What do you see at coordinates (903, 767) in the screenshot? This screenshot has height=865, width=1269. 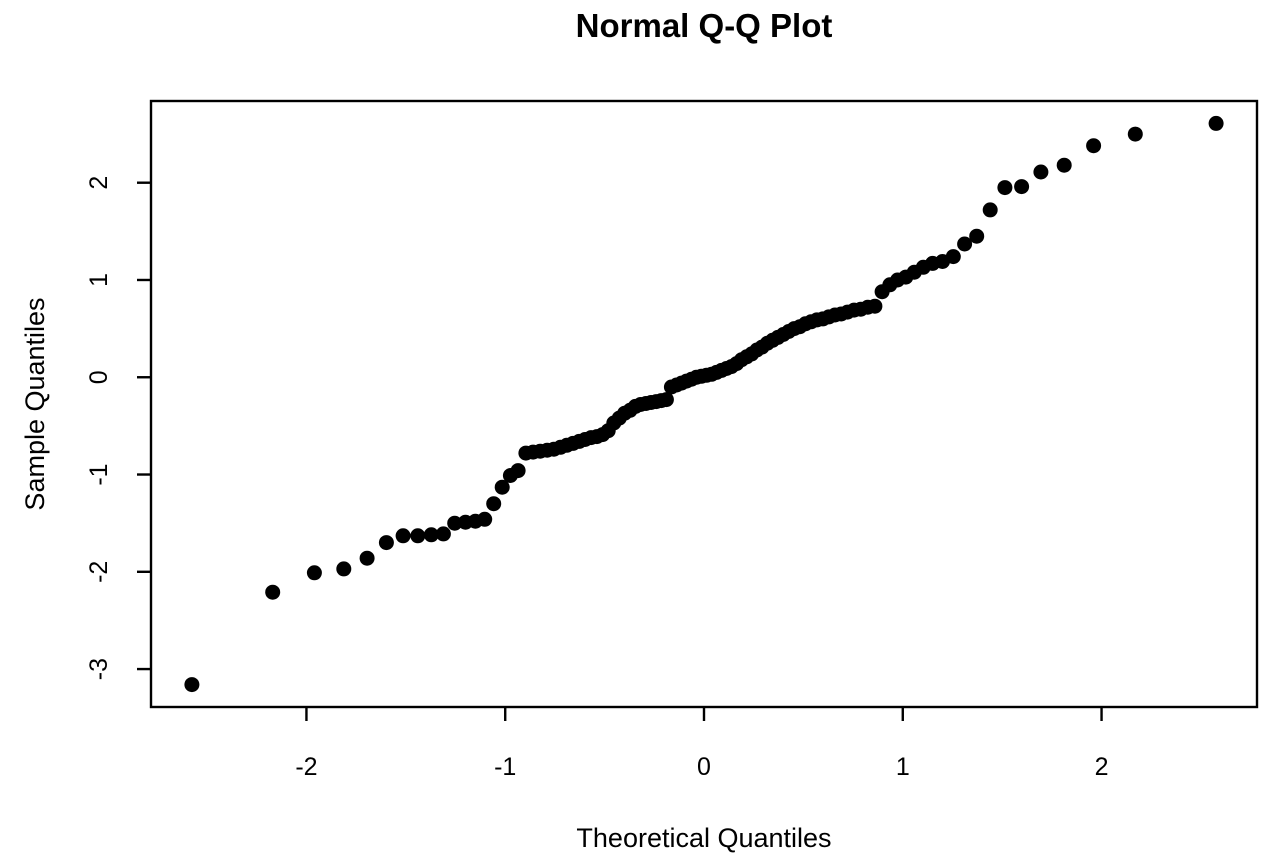 I see `x-tick-label: 1` at bounding box center [903, 767].